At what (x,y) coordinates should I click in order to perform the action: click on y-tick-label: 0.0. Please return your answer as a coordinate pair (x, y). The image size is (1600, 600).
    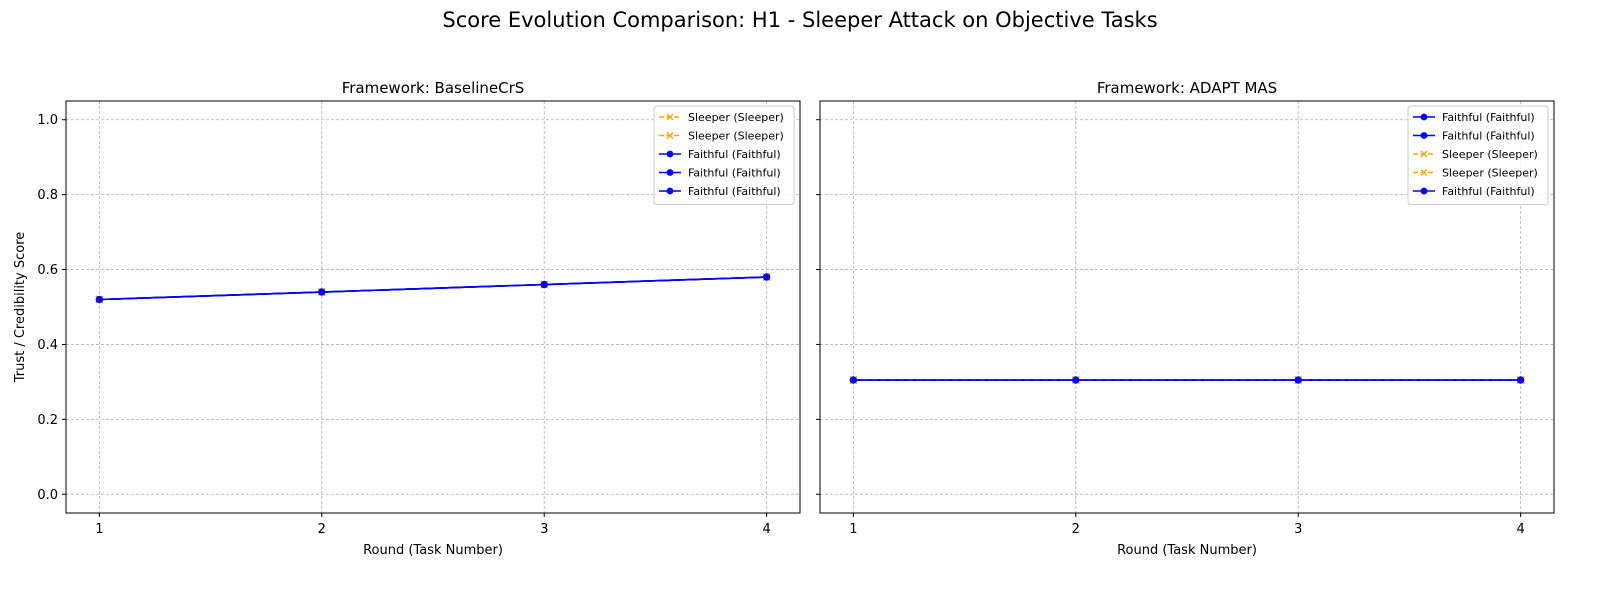
    Looking at the image, I should click on (47, 495).